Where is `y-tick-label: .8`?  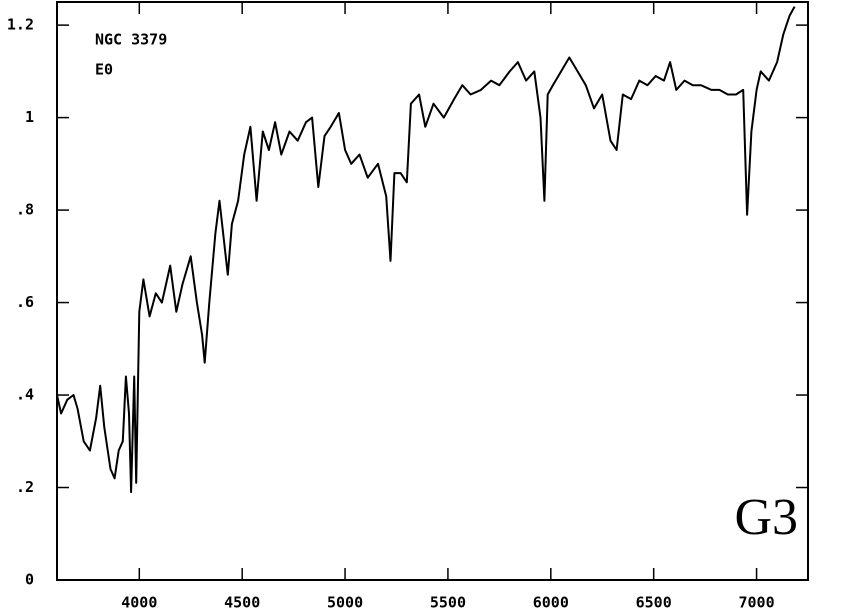
y-tick-label: .8 is located at coordinates (25, 210).